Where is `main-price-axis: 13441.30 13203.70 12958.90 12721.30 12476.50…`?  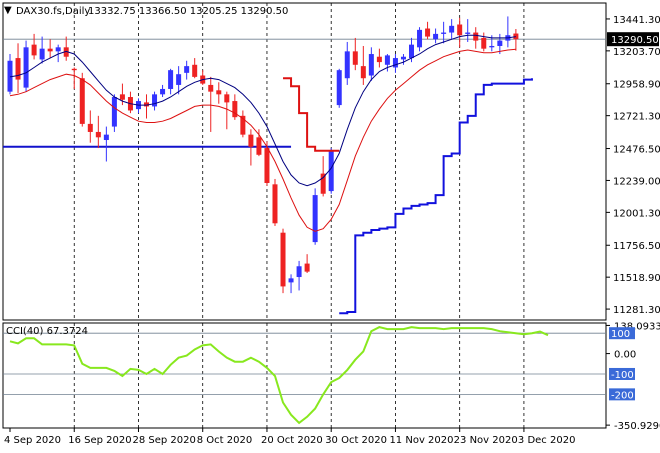 main-price-axis: 13441.30 13203.70 12958.90 12721.30 12476.50… is located at coordinates (633, 165).